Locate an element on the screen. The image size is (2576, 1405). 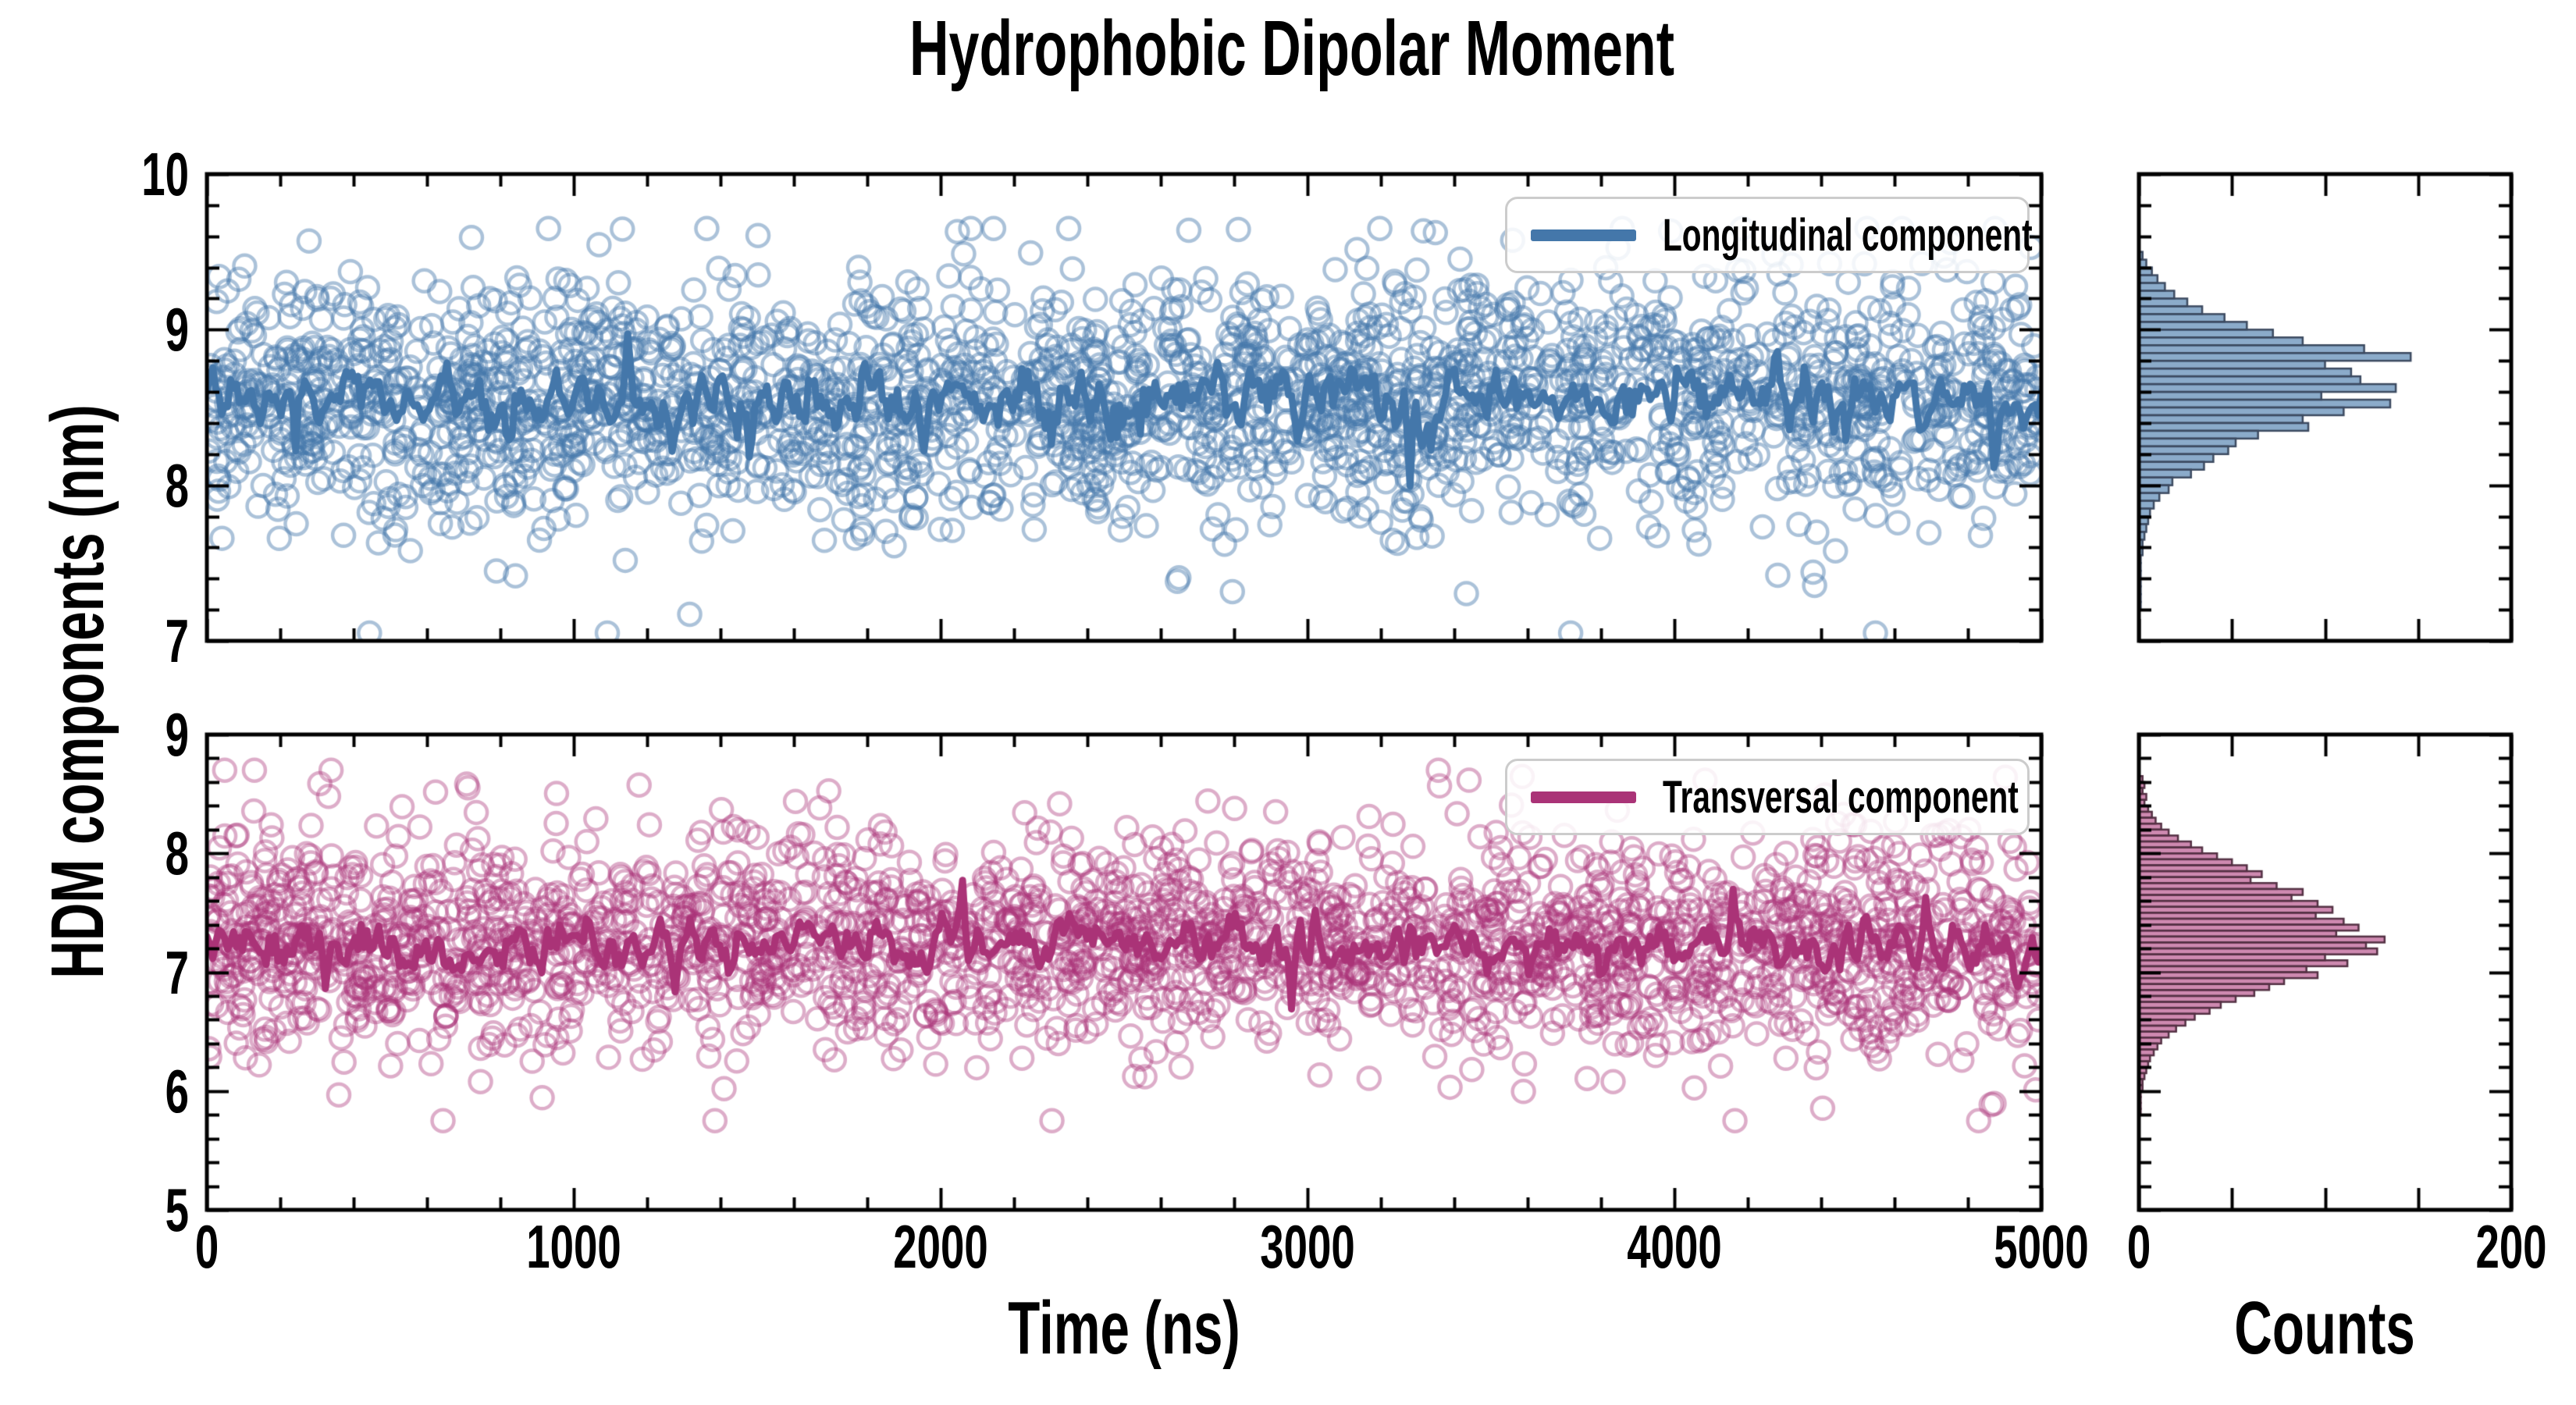
x-tick-time-5000: 5000 is located at coordinates (2041, 1246).